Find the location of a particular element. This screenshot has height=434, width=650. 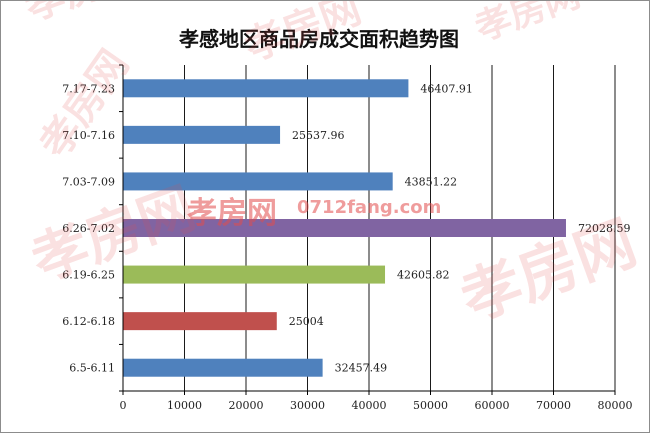

watermark-brand-1: 孝房网 is located at coordinates (303, 35).